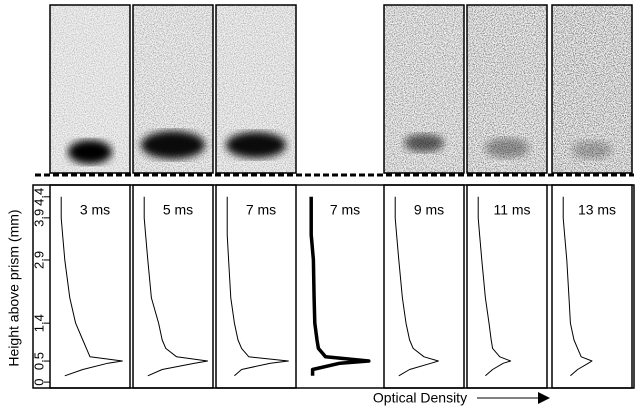  Describe the element at coordinates (178, 210) in the screenshot. I see `series-label: 5 ms` at that location.